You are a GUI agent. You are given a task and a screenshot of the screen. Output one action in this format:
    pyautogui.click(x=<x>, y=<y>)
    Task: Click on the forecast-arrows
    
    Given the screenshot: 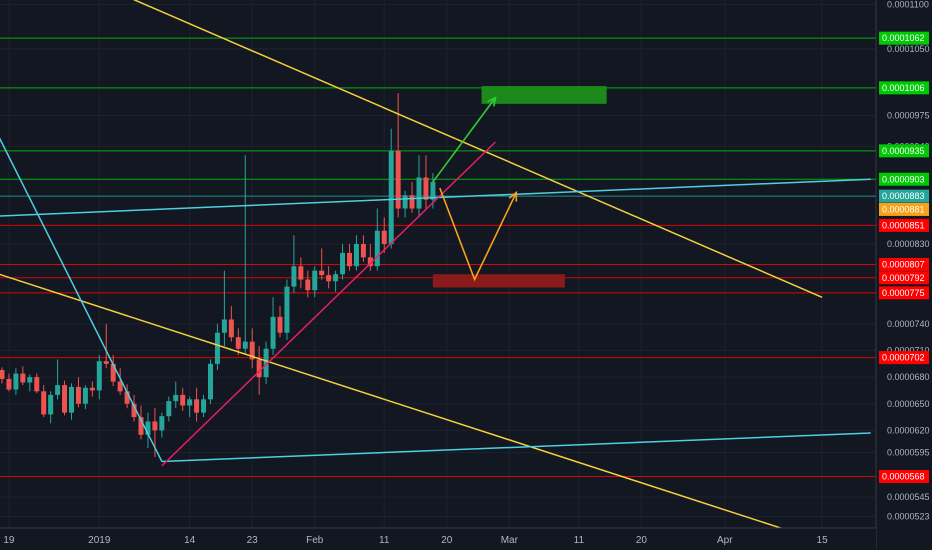 What is the action you would take?
    pyautogui.click(x=475, y=189)
    